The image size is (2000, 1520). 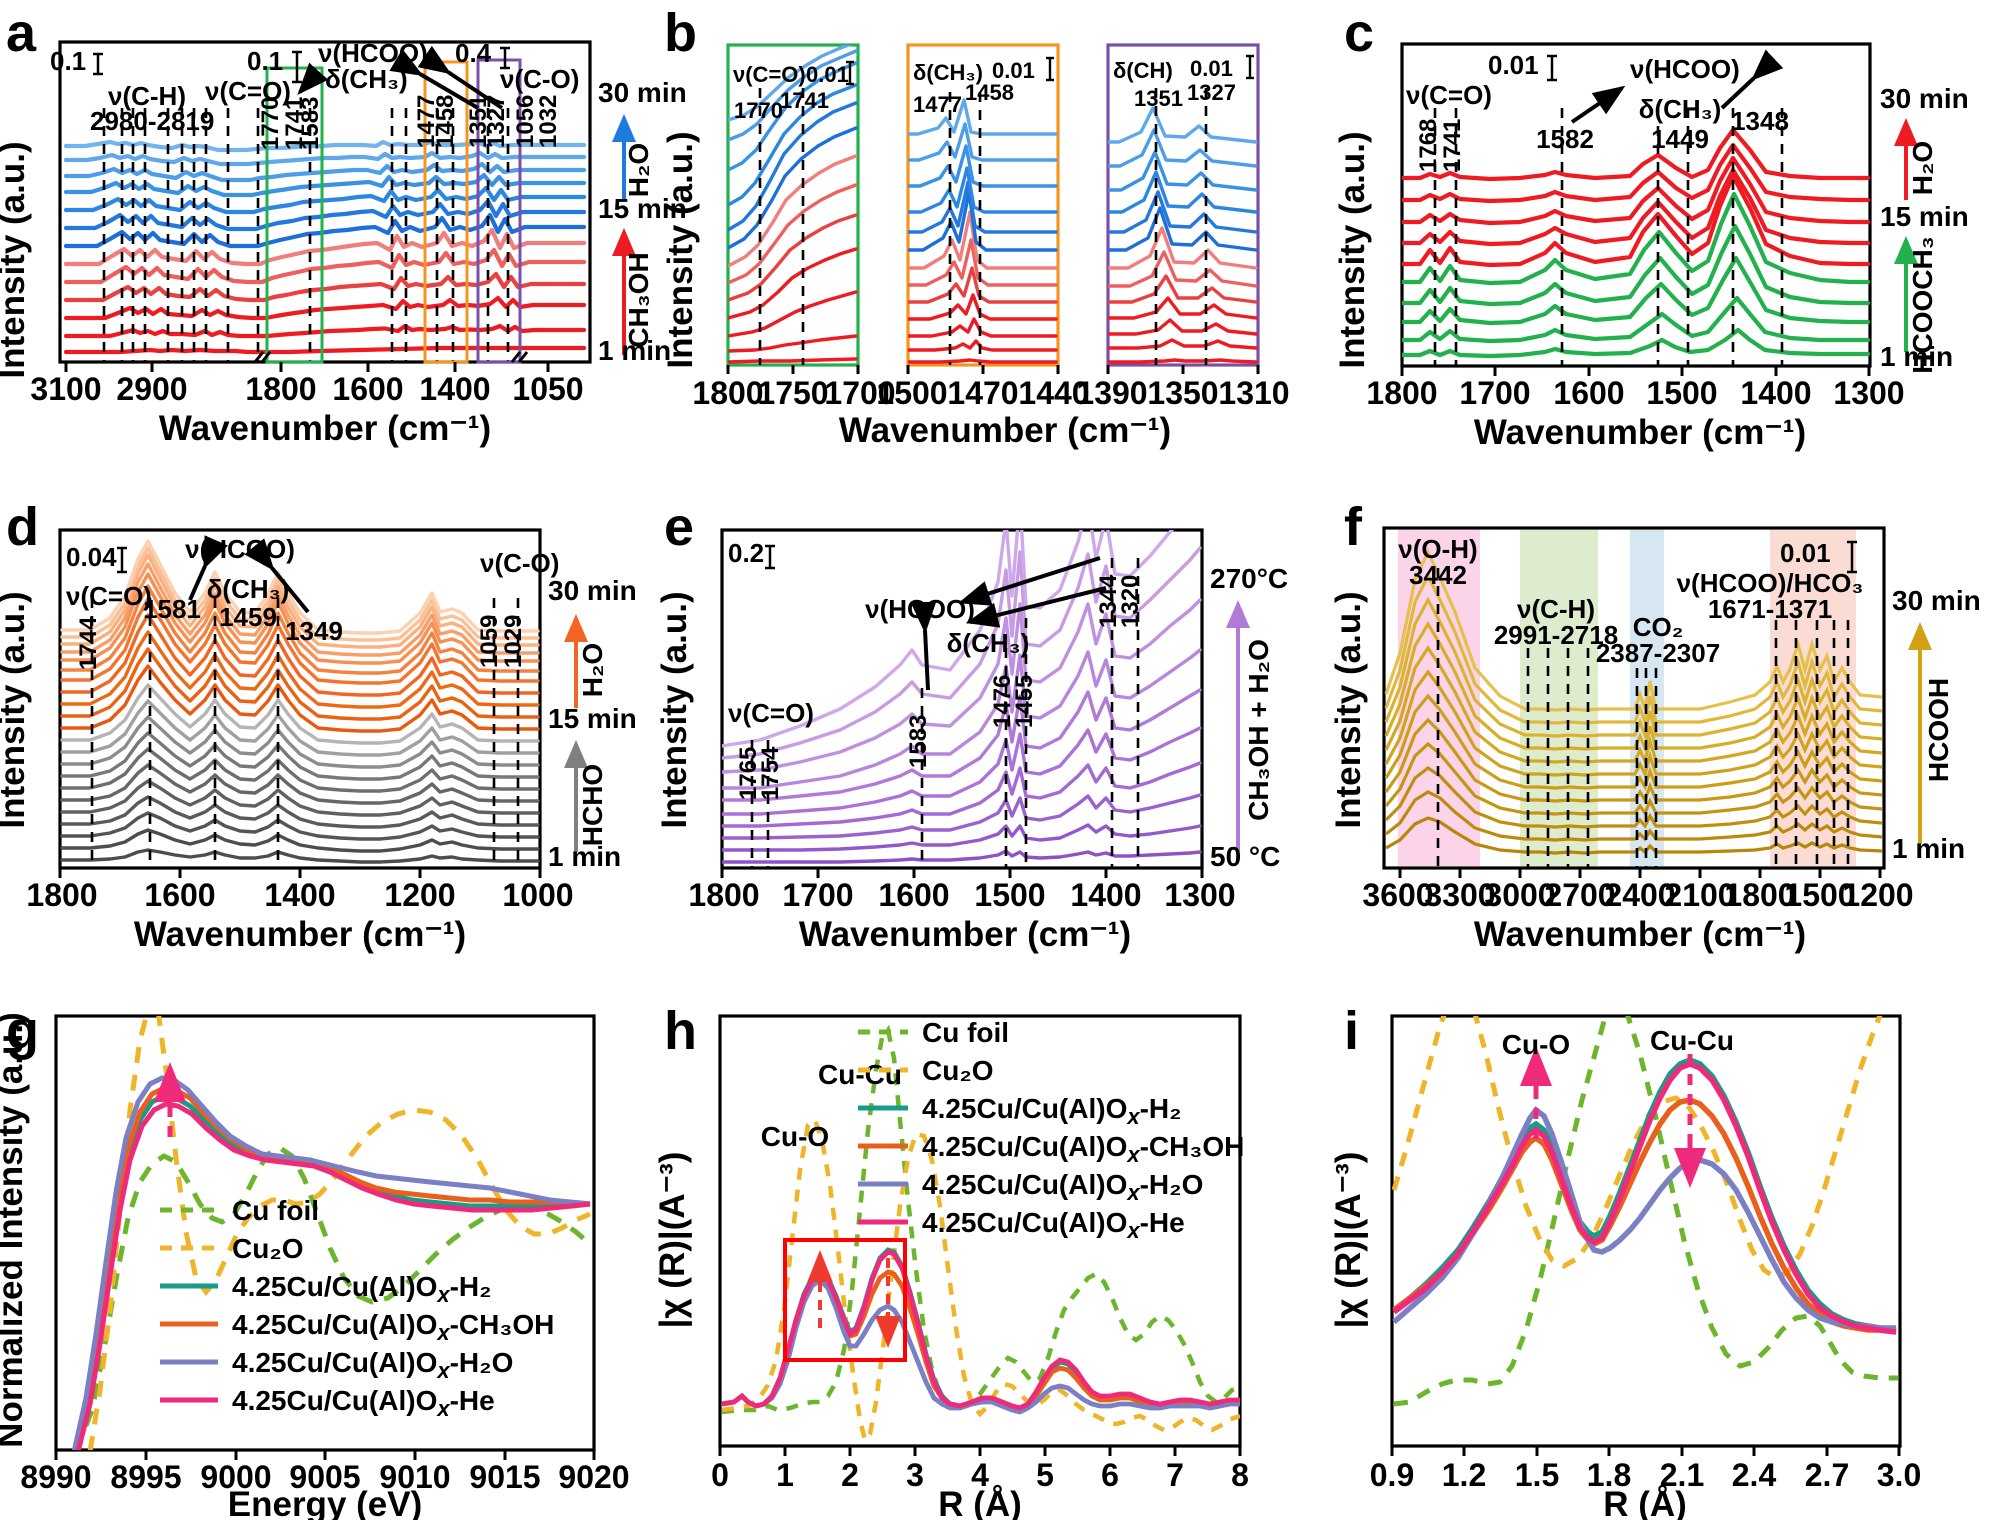 What do you see at coordinates (980, 1502) in the screenshot?
I see `panel-h-xlabel: R (Å)` at bounding box center [980, 1502].